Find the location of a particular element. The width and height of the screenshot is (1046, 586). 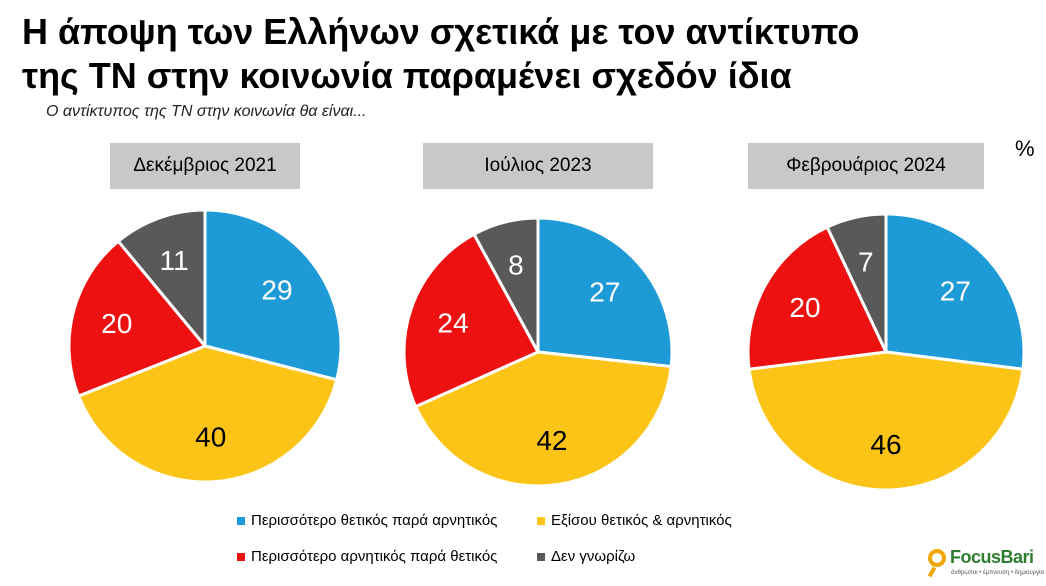

data-label-feb-2024-more-negative: 20 is located at coordinates (804, 307).